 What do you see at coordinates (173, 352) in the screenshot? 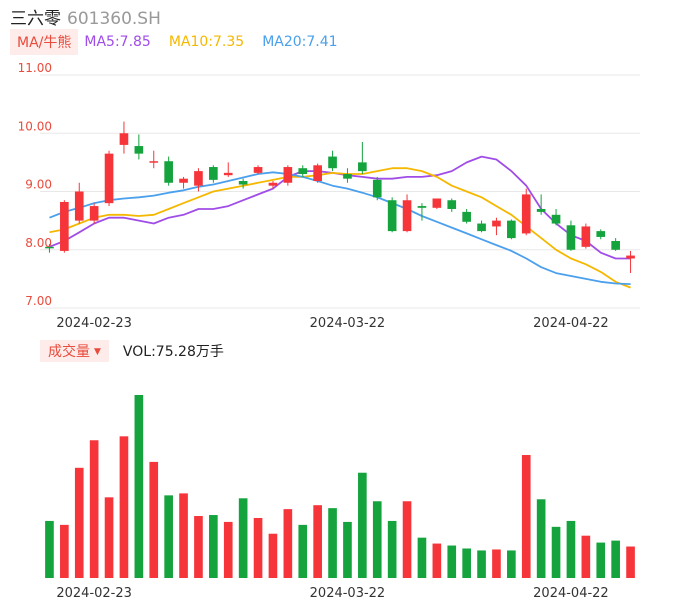
I see `volume-value: VOL:75.28万手` at bounding box center [173, 352].